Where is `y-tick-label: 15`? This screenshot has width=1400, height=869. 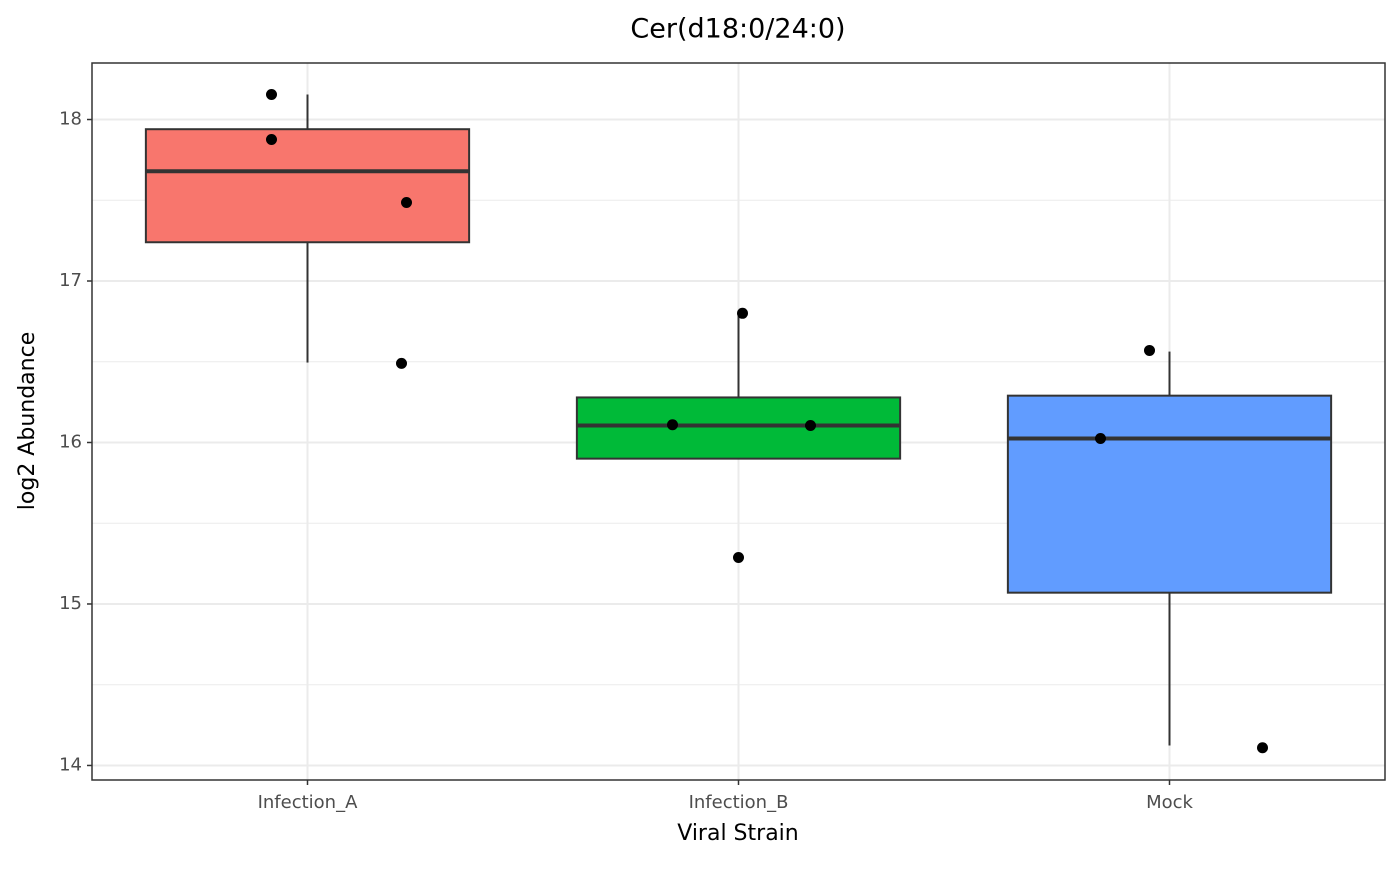 y-tick-label: 15 is located at coordinates (70, 603).